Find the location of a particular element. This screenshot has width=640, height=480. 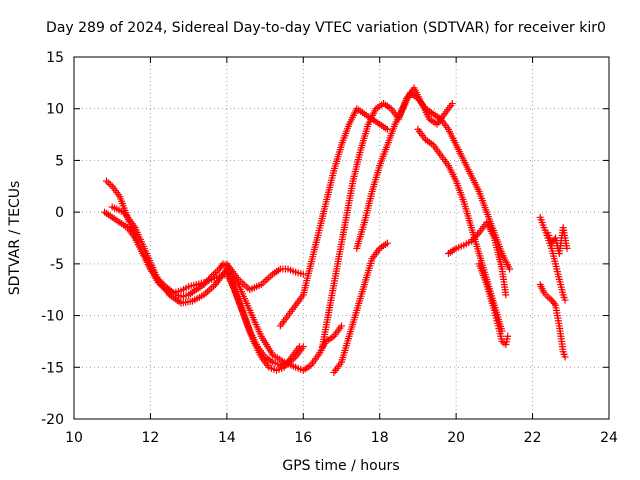

x-tick-label: 22 is located at coordinates (533, 438).